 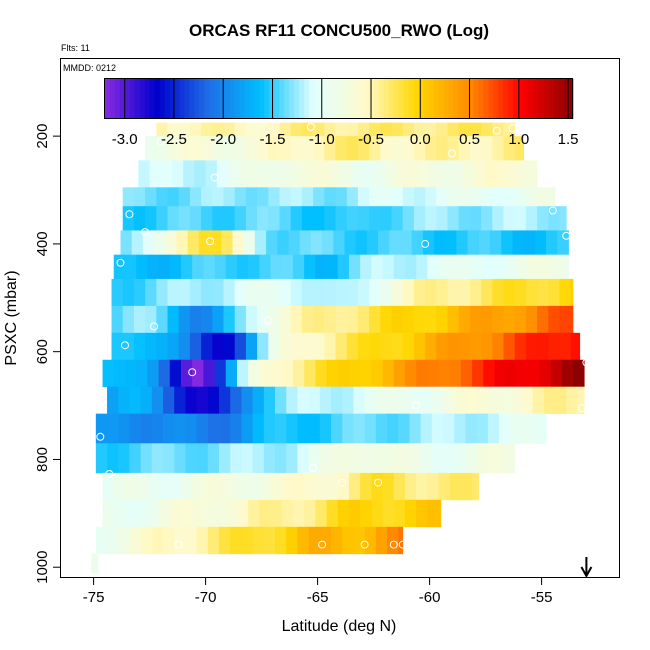 I want to click on x-tick-label: -60, so click(x=430, y=597).